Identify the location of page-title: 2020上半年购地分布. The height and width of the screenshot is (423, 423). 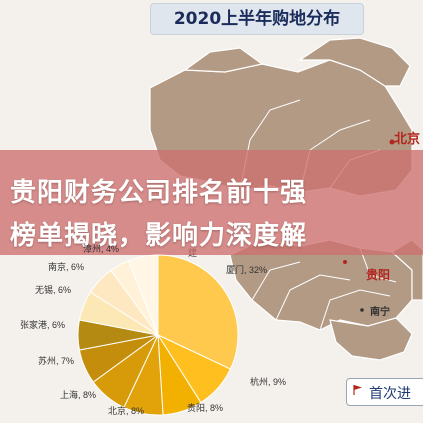
(257, 19).